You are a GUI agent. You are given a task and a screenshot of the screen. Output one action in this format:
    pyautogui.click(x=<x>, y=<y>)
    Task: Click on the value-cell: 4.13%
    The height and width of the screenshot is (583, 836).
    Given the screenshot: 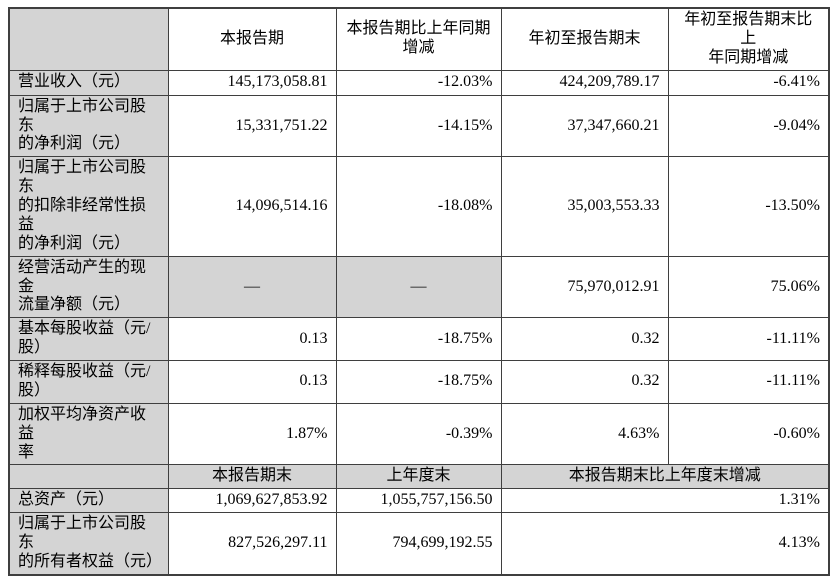 What is the action you would take?
    pyautogui.click(x=665, y=544)
    